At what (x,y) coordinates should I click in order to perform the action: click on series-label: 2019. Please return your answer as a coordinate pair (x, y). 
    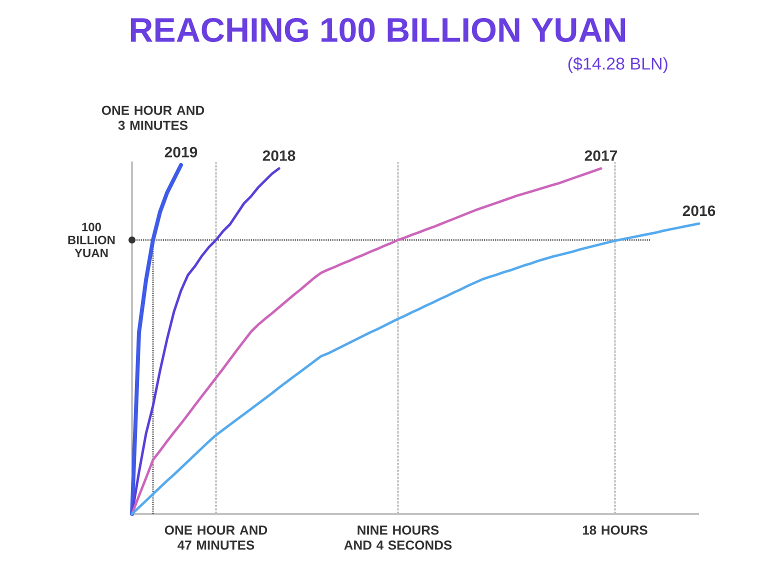
    Looking at the image, I should click on (181, 152).